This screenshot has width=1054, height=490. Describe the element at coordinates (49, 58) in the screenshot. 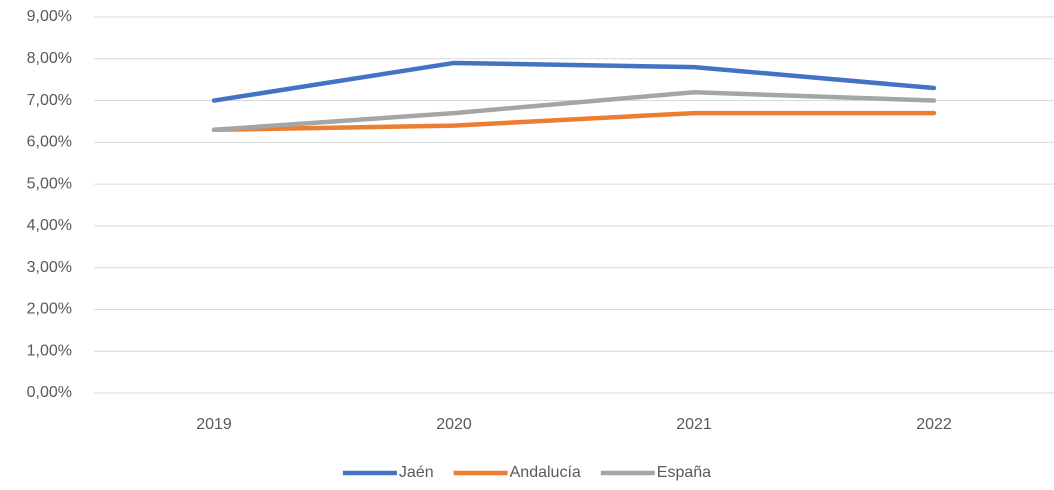

I see `y-tick-label: 8,00%` at that location.